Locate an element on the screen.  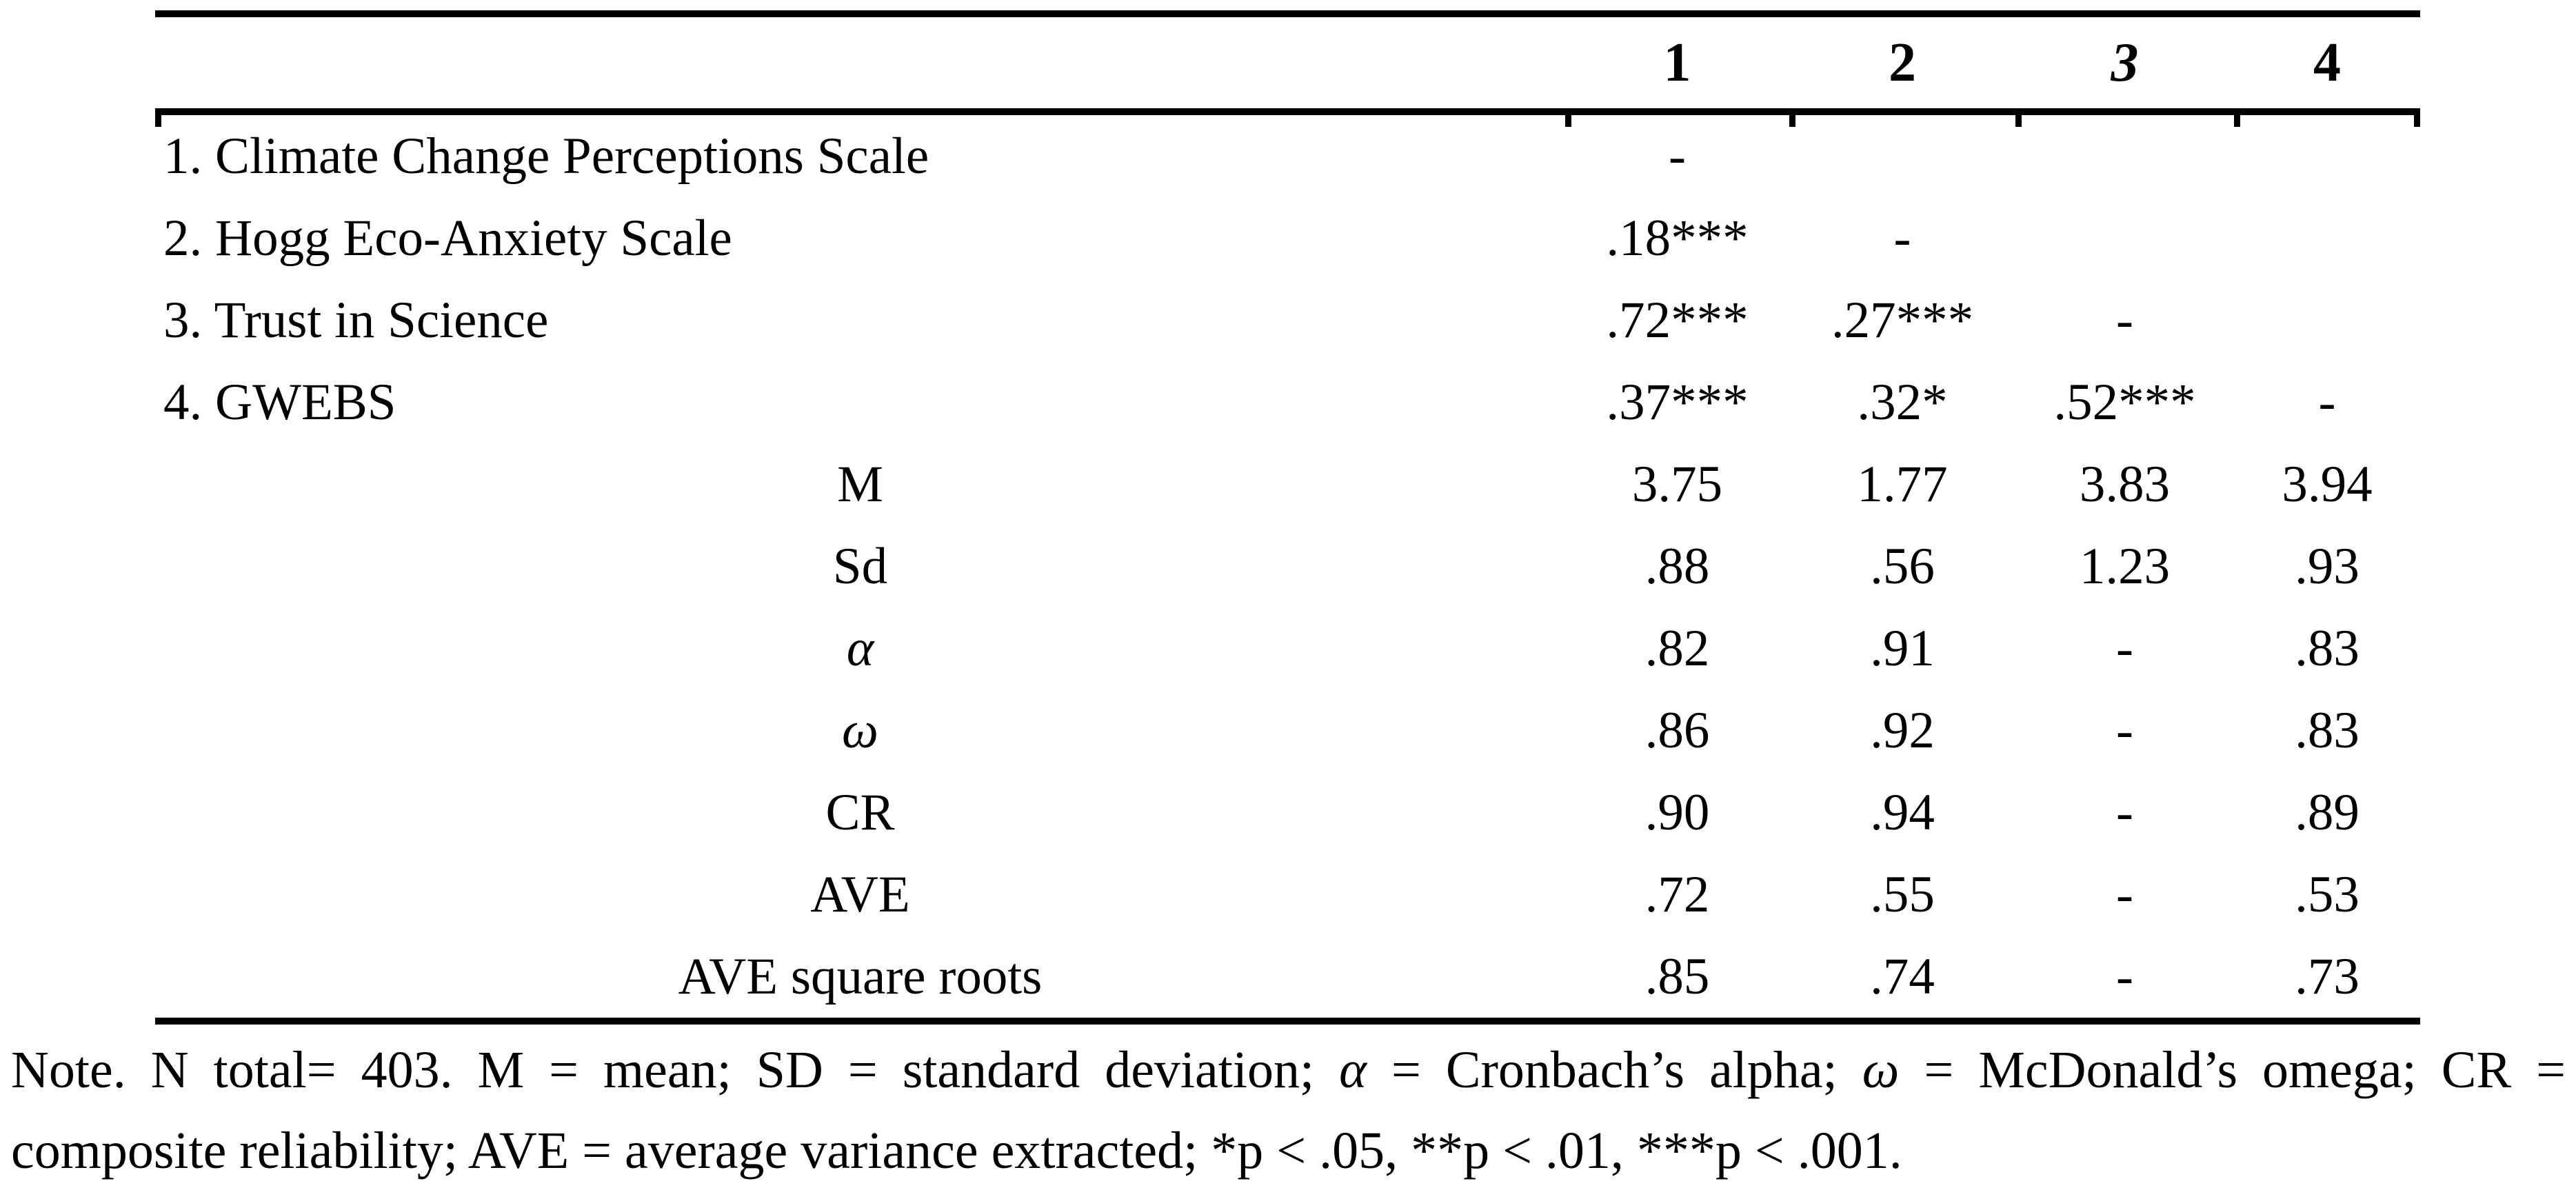
top-rule is located at coordinates (1287, 13).